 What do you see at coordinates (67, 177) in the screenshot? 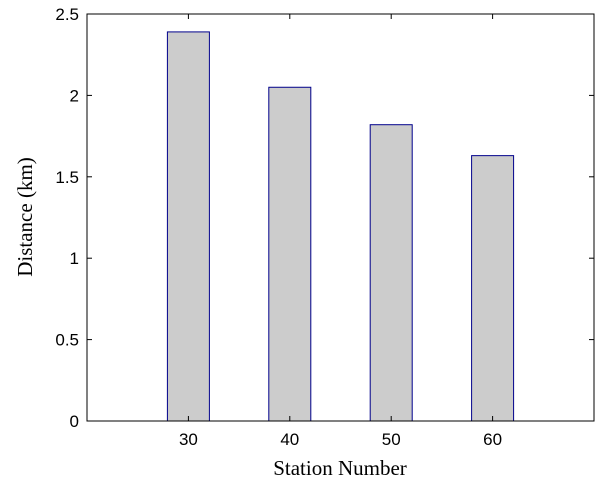
I see `y-tick-label-1.5: 1.5` at bounding box center [67, 177].